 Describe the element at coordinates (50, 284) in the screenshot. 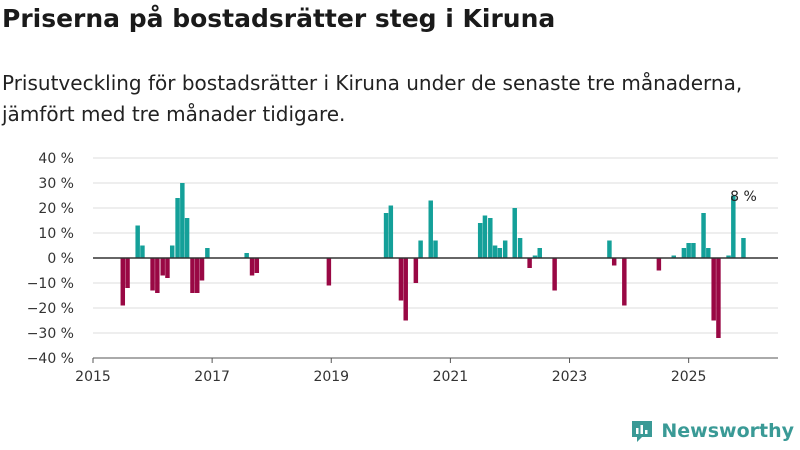

I see `y-tick-label: −10 %` at that location.